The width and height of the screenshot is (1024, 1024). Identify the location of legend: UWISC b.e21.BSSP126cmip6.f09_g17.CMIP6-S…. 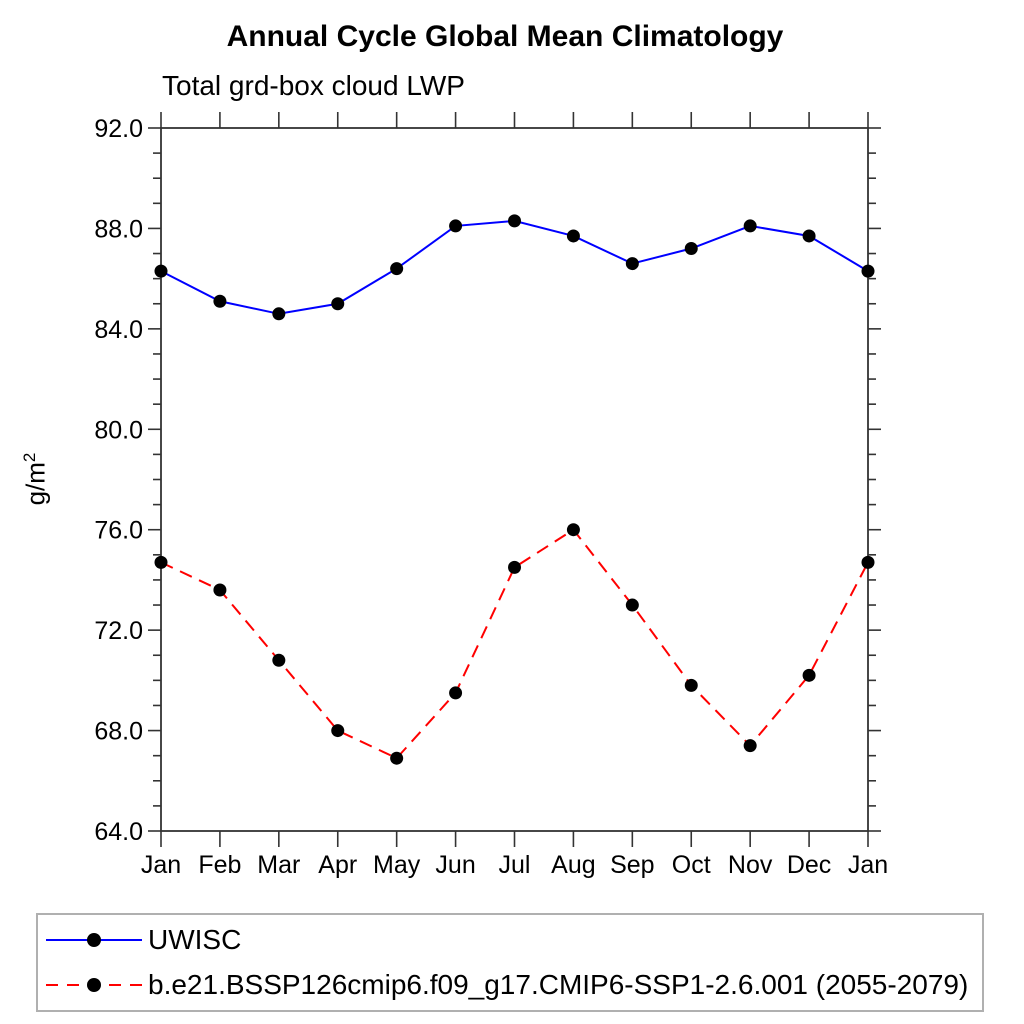
(510, 962).